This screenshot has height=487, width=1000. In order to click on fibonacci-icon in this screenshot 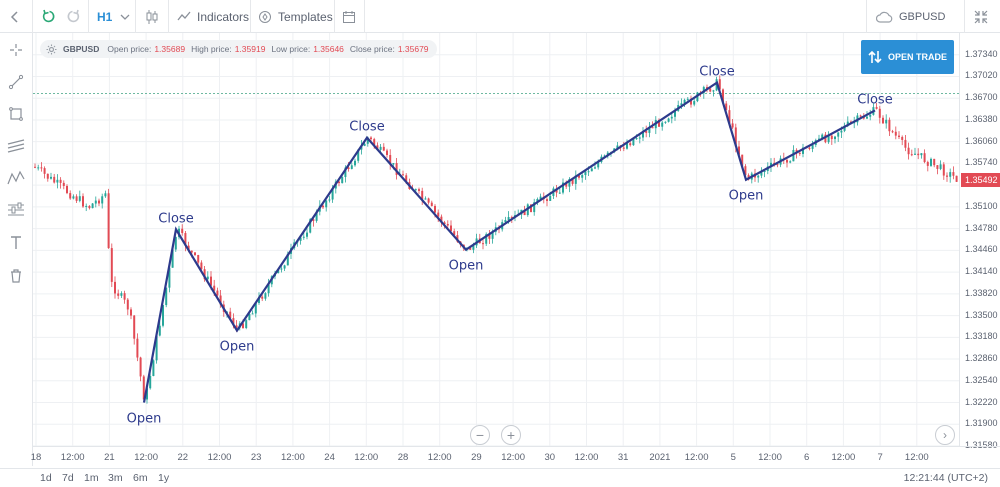, I will do `click(16, 210)`.